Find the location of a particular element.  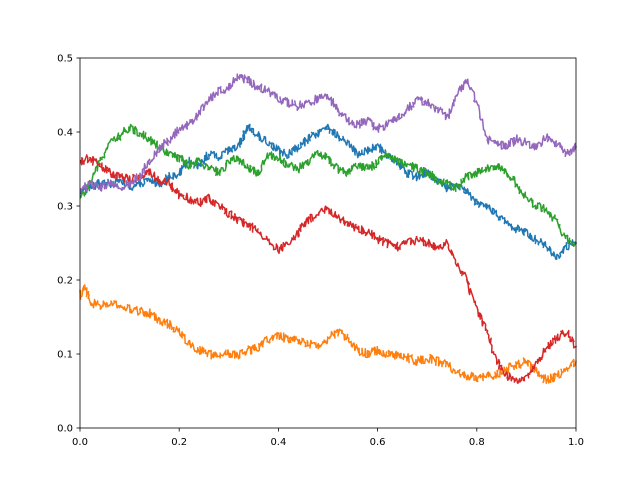

x-tick-label: 0.4 is located at coordinates (278, 442).